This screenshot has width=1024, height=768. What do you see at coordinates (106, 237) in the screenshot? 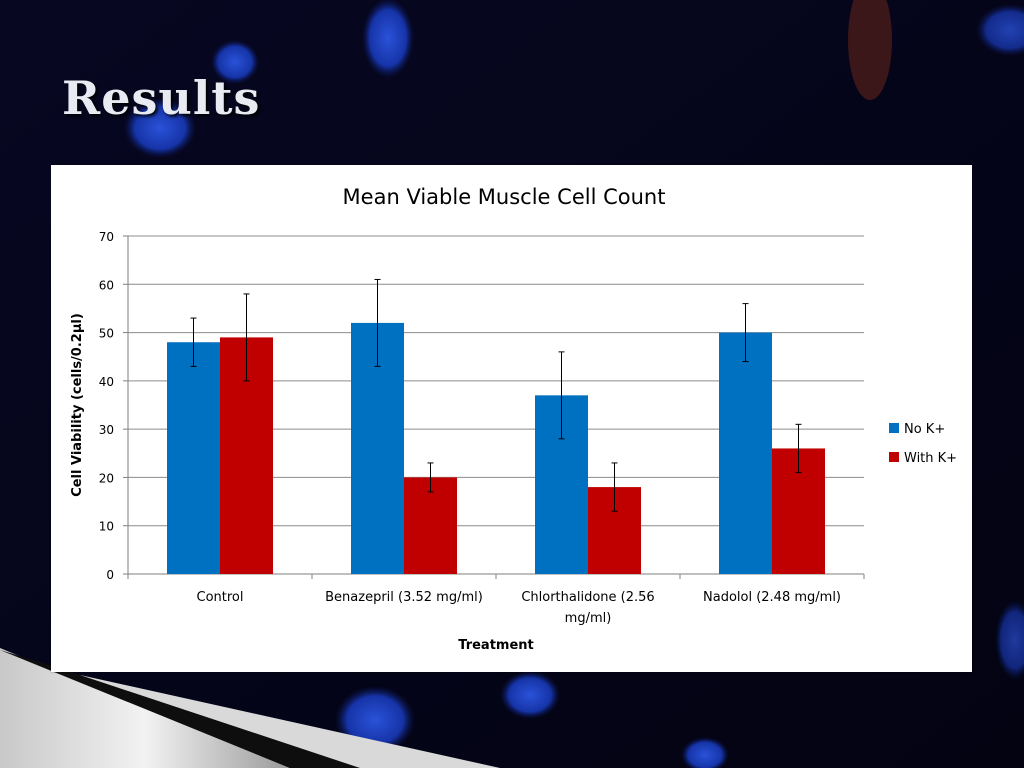
I see `y-tick-label: 70` at bounding box center [106, 237].